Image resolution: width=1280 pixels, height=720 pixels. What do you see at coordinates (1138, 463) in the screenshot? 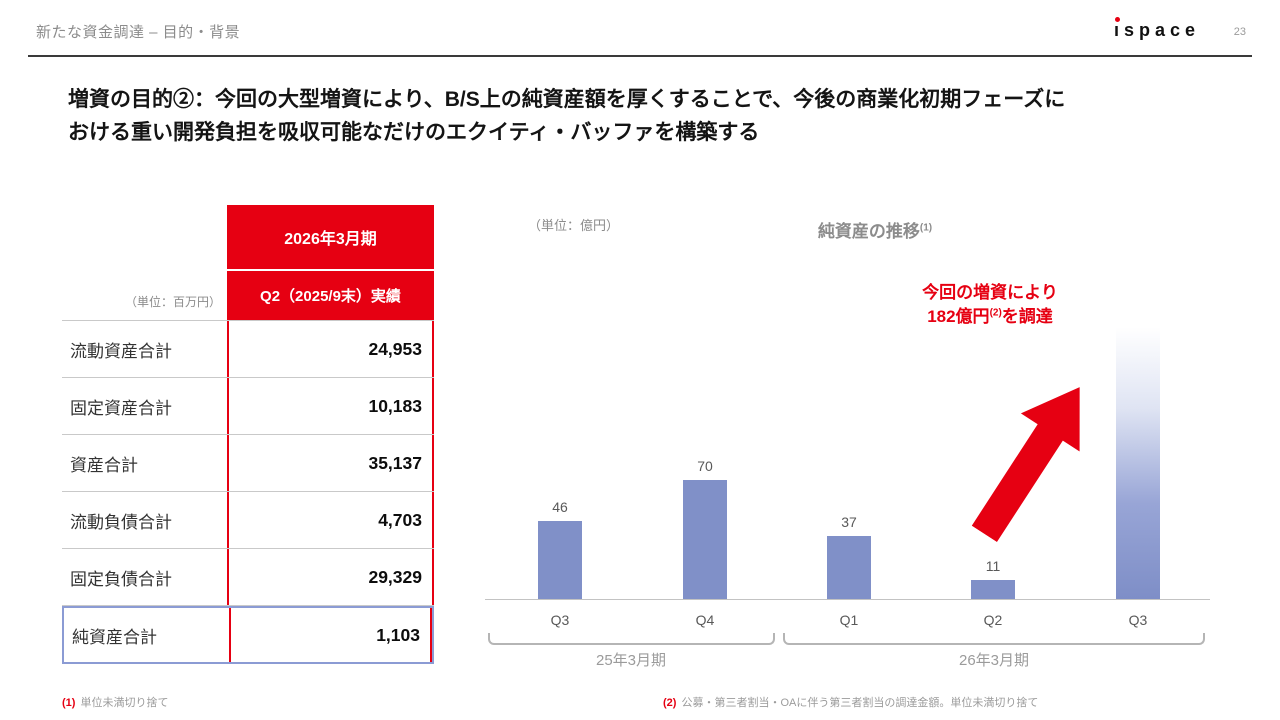
I see `chart-bar-projected` at bounding box center [1138, 463].